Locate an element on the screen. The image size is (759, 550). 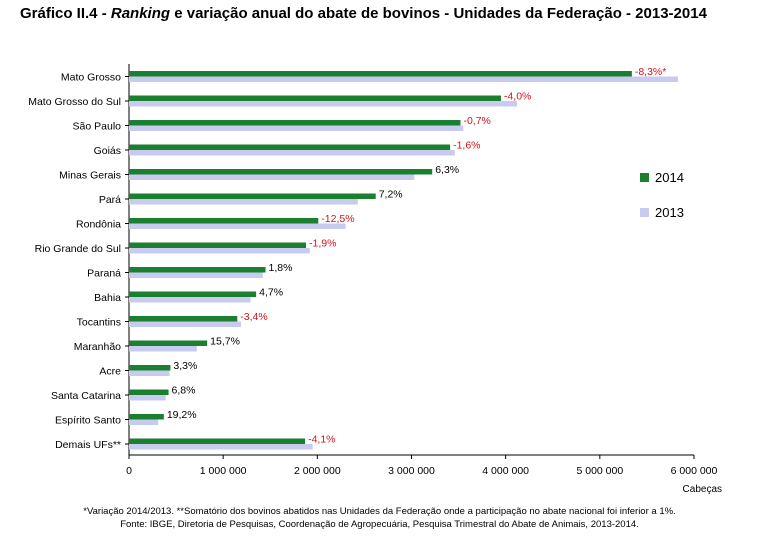
legend-label: 2013 is located at coordinates (669, 212).